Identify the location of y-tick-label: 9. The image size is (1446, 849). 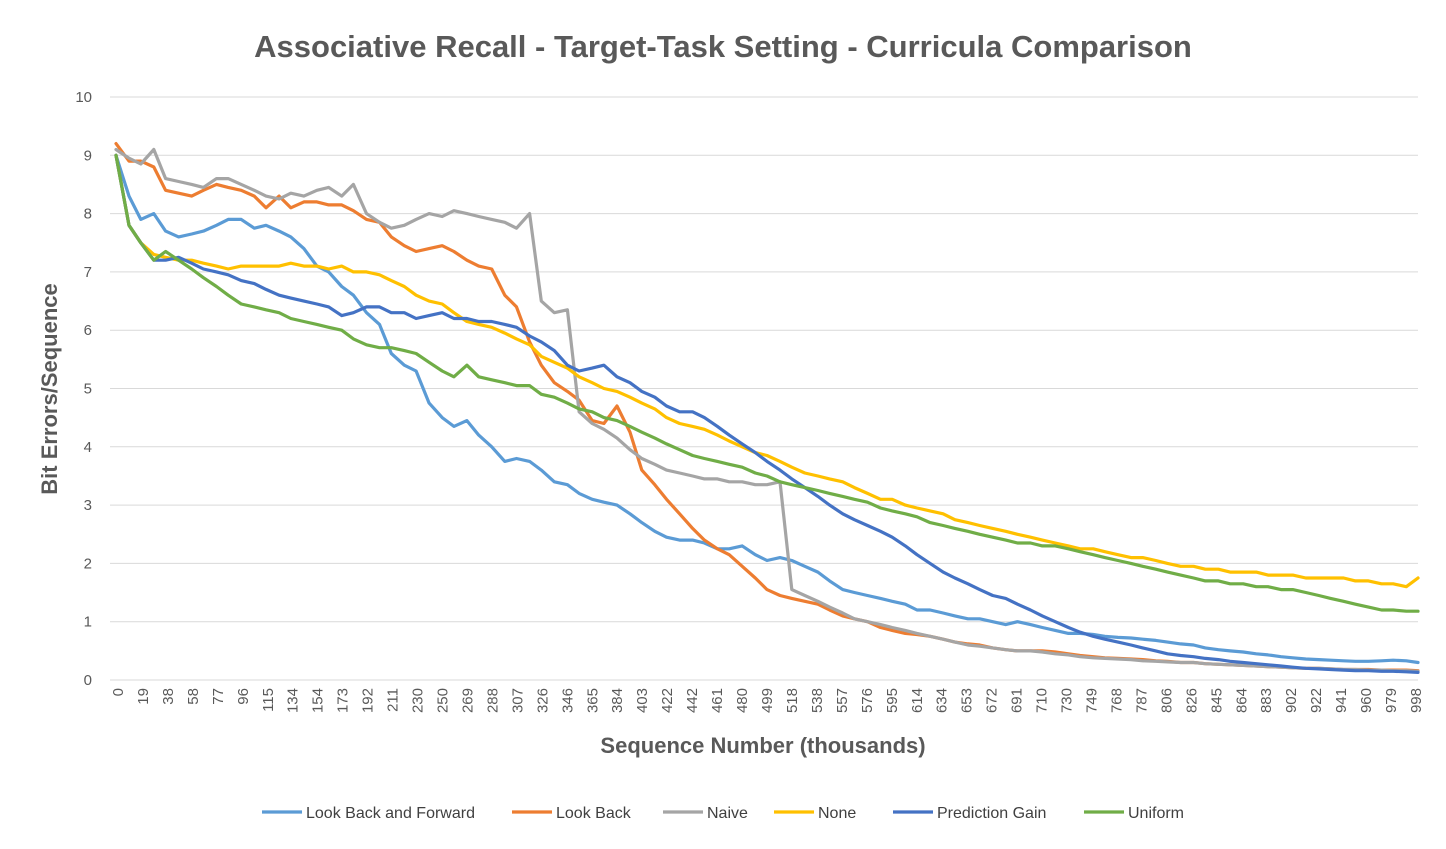
(88, 155).